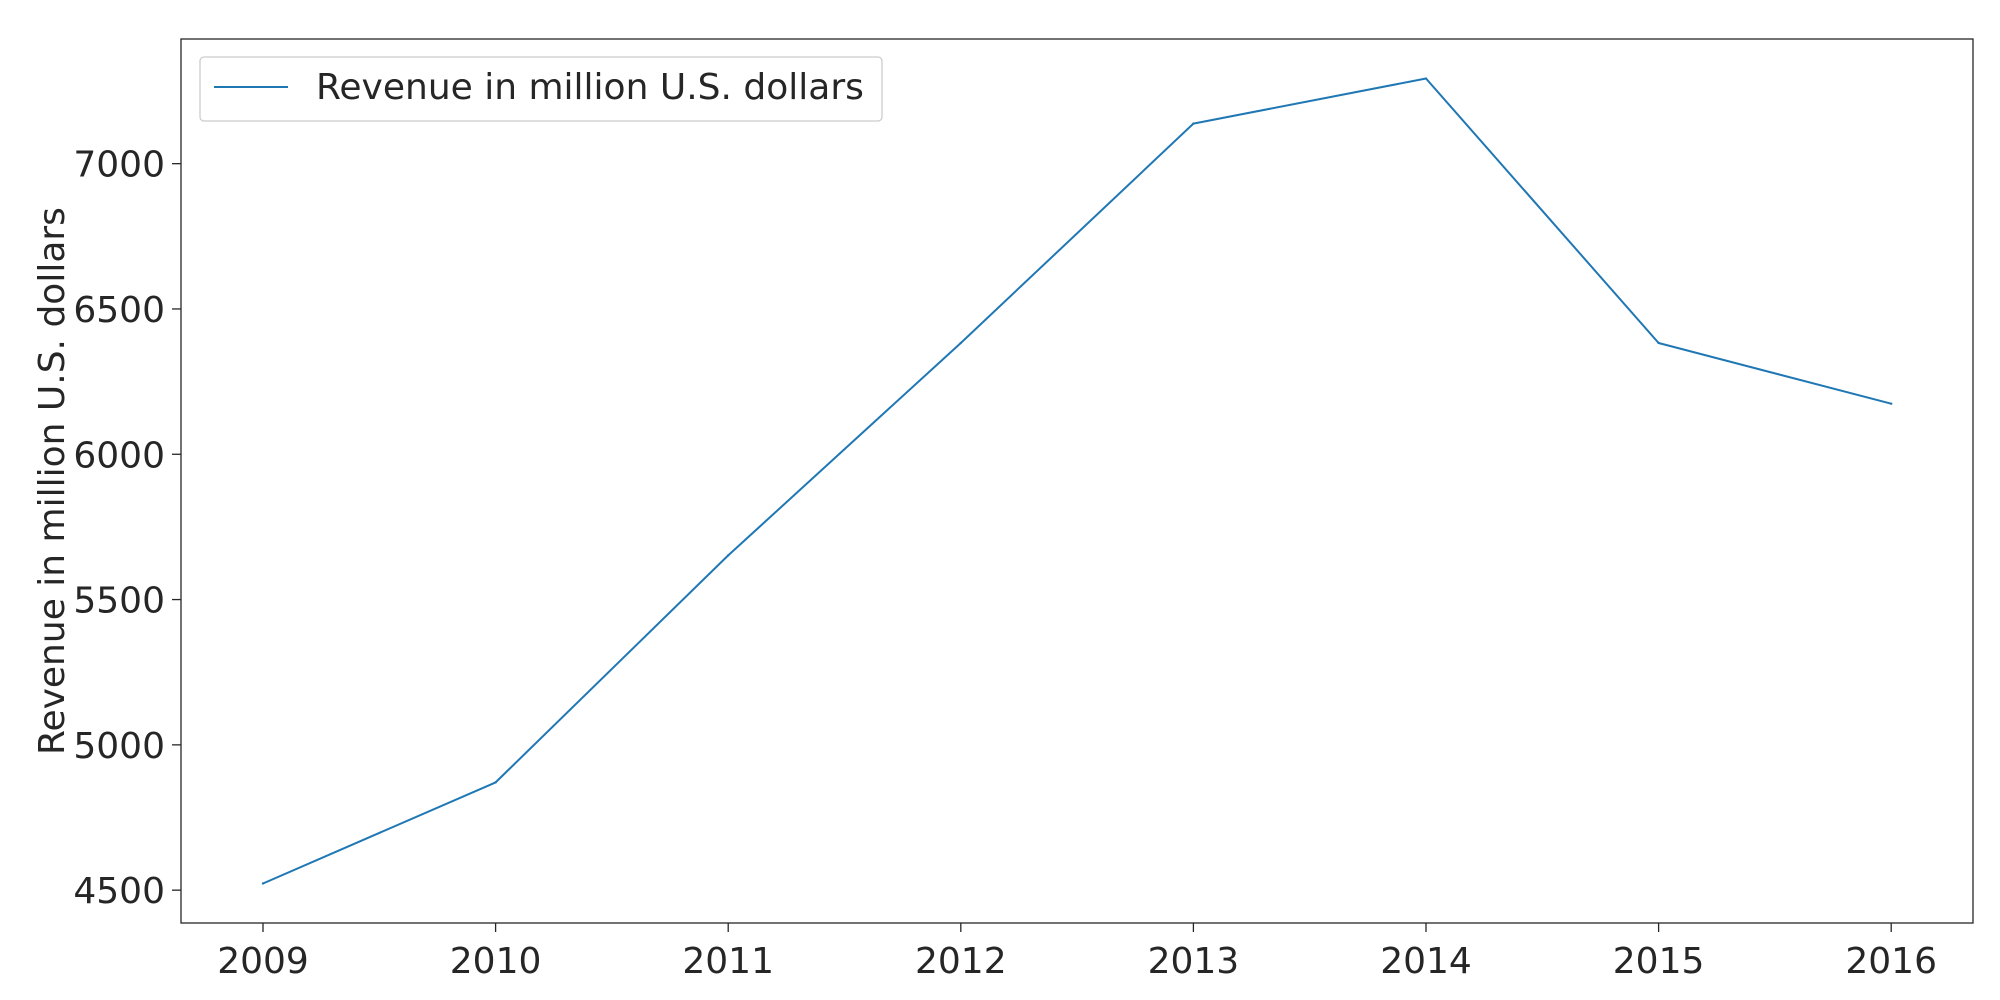  What do you see at coordinates (1426, 961) in the screenshot?
I see `x-tick-label: 2014` at bounding box center [1426, 961].